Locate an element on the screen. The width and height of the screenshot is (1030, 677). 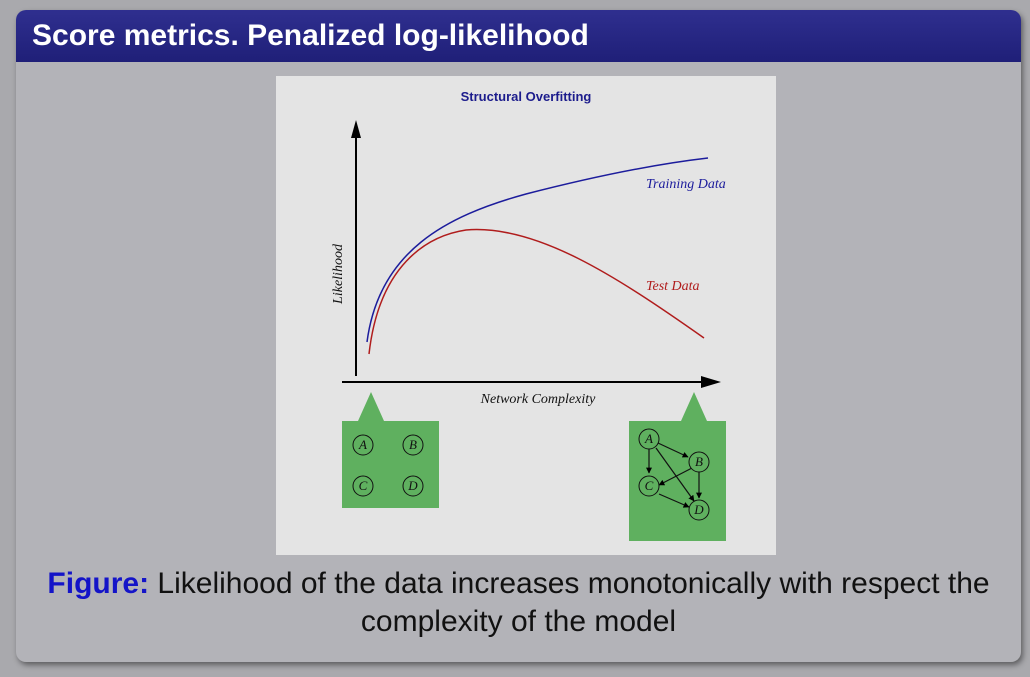
connected-network-inset is located at coordinates (677, 466).